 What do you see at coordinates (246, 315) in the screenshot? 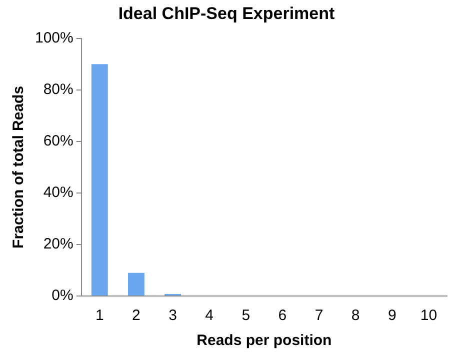
I see `x-tick-label: 5` at bounding box center [246, 315].